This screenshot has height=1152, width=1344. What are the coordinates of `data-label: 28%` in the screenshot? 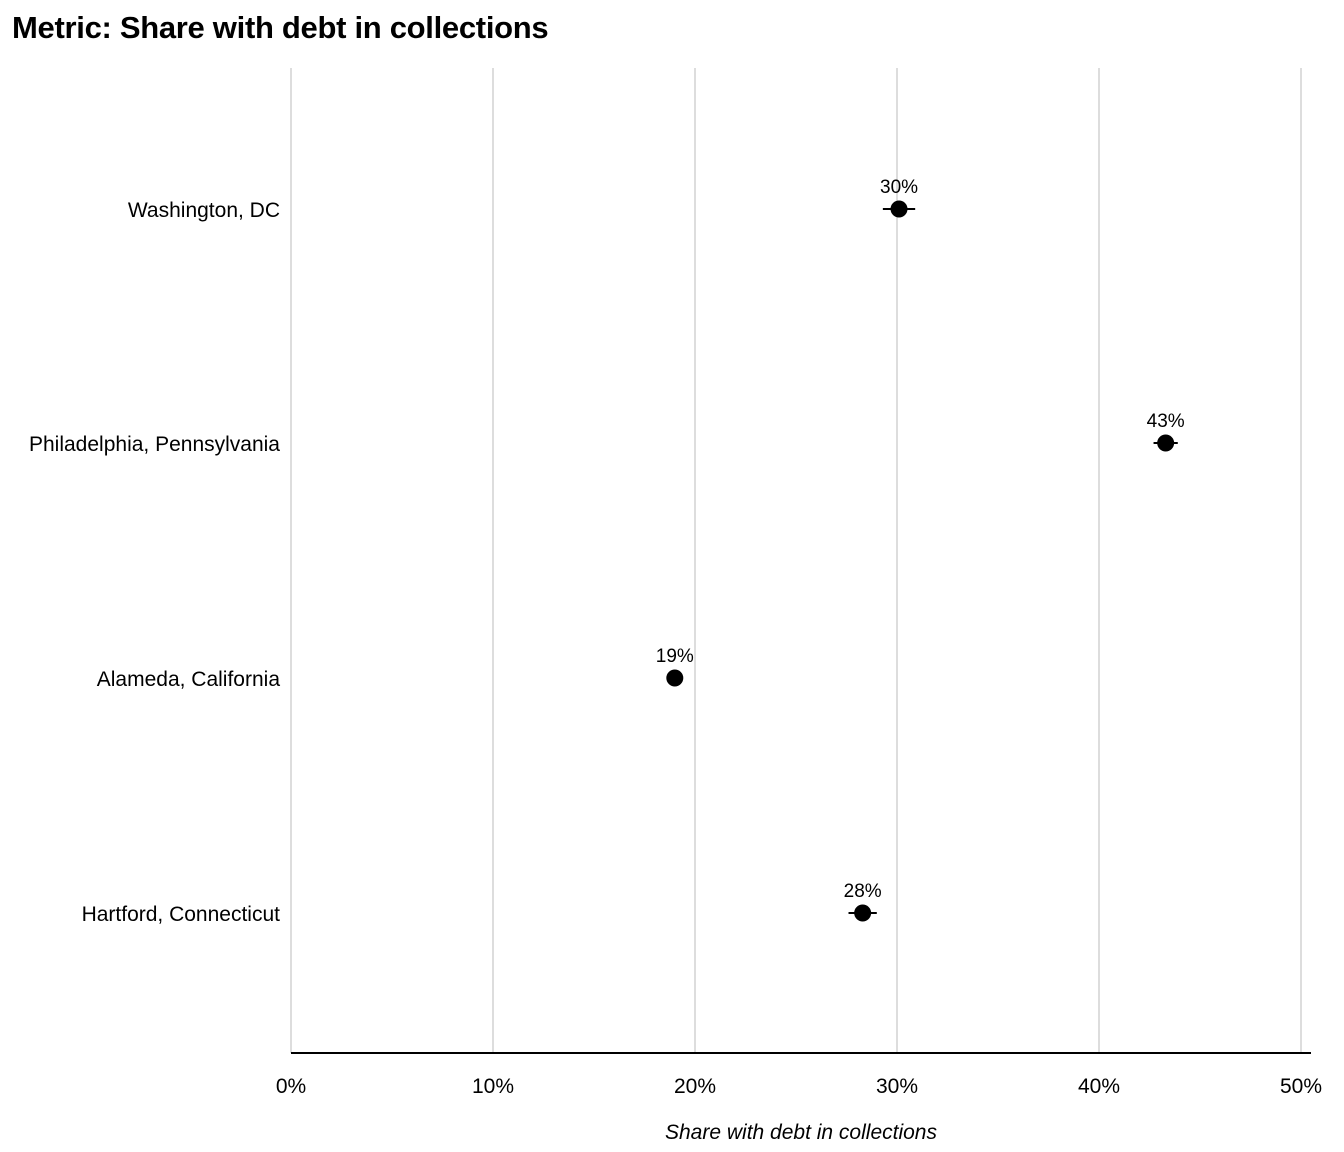 It's located at (863, 891).